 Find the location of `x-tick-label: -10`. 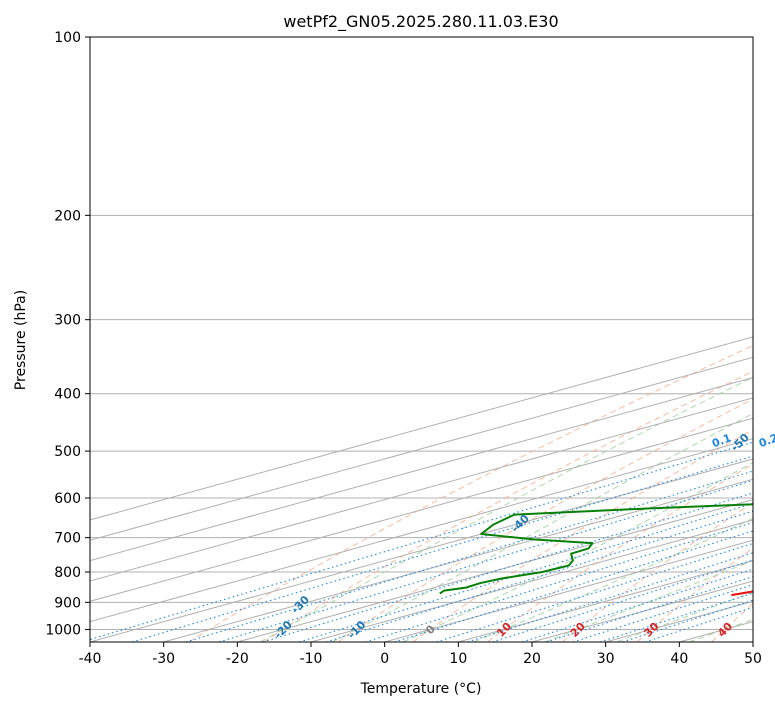

x-tick-label: -10 is located at coordinates (311, 659).